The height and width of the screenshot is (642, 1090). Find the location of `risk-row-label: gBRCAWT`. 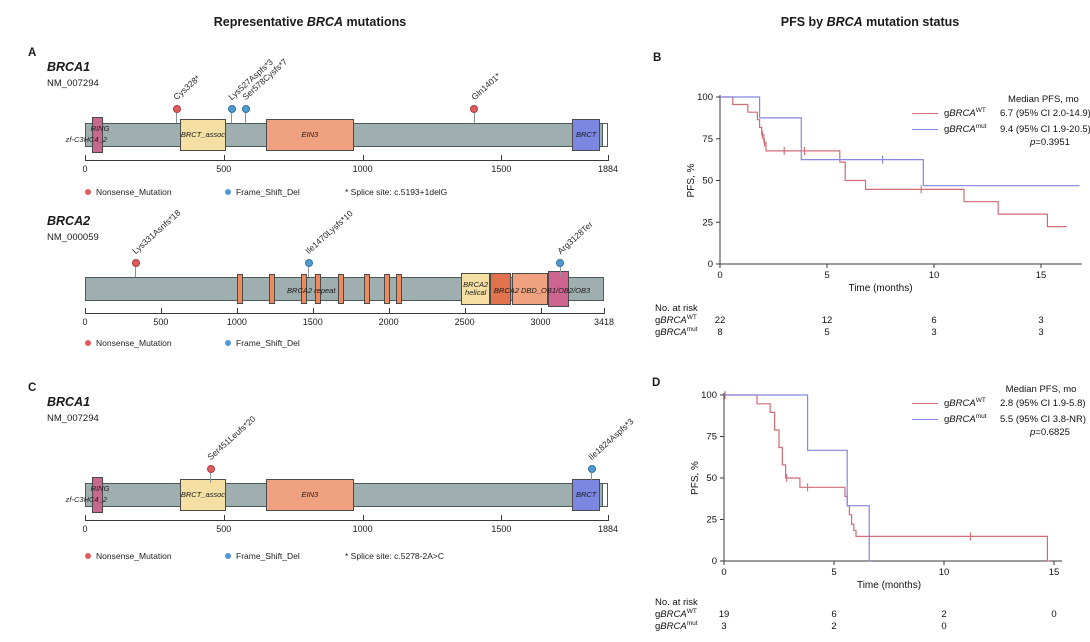

risk-row-label: gBRCAWT is located at coordinates (676, 319).